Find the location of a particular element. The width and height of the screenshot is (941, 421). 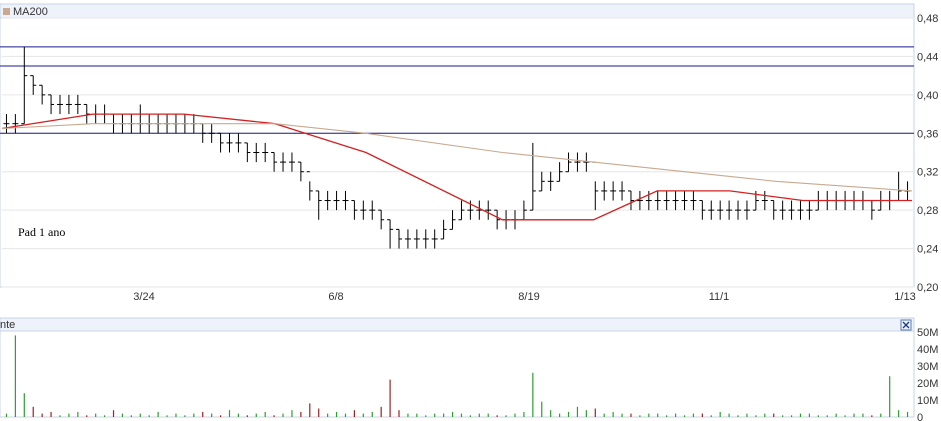

close-icon is located at coordinates (906, 325).